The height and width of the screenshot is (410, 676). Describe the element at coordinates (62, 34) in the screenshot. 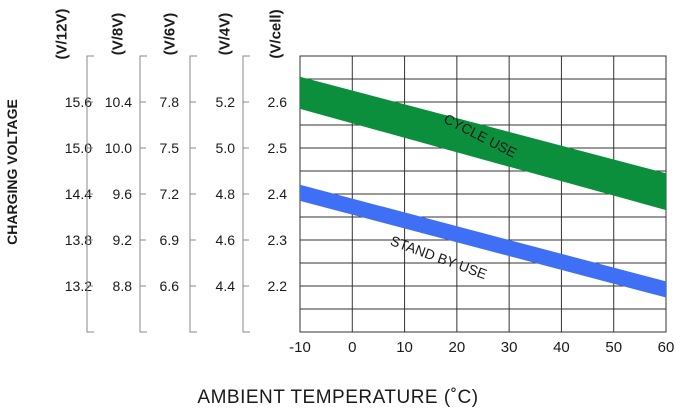

I see `scale-header: (V/12V)` at that location.